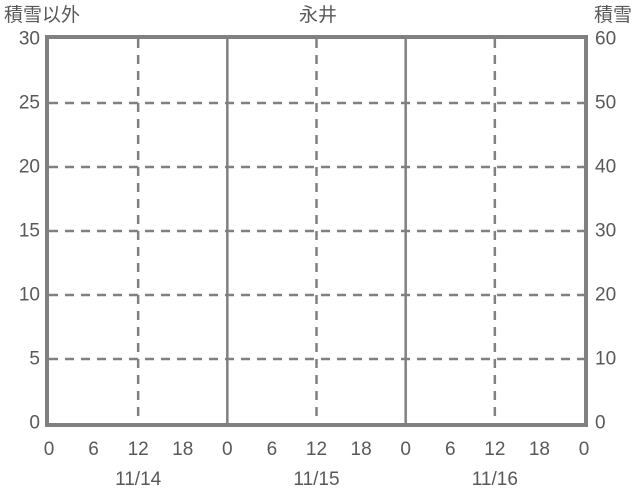 The width and height of the screenshot is (636, 501). Describe the element at coordinates (20, 250) in the screenshot. I see `left-axis-tick-labels: 0 5 10 15 20 25 30` at that location.